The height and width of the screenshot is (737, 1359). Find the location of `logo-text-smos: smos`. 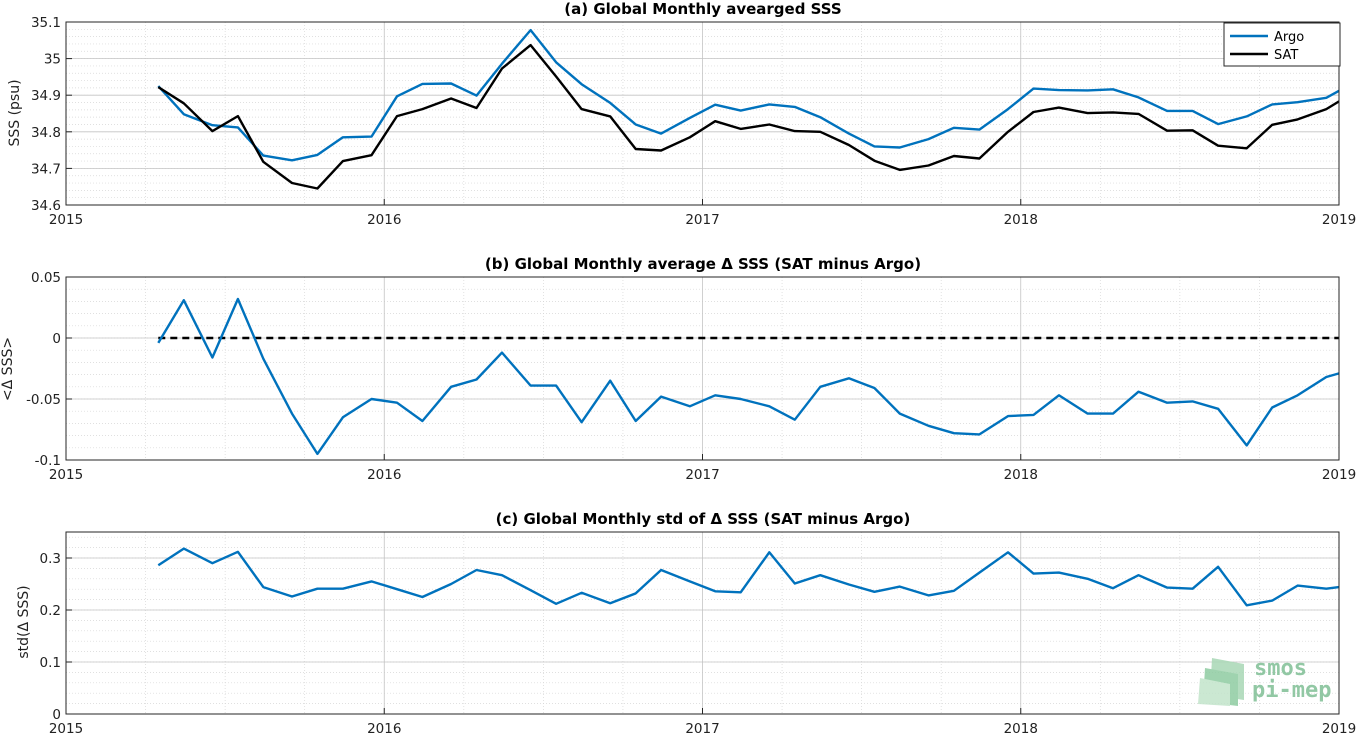

logo-text-smos: smos is located at coordinates (1280, 668).